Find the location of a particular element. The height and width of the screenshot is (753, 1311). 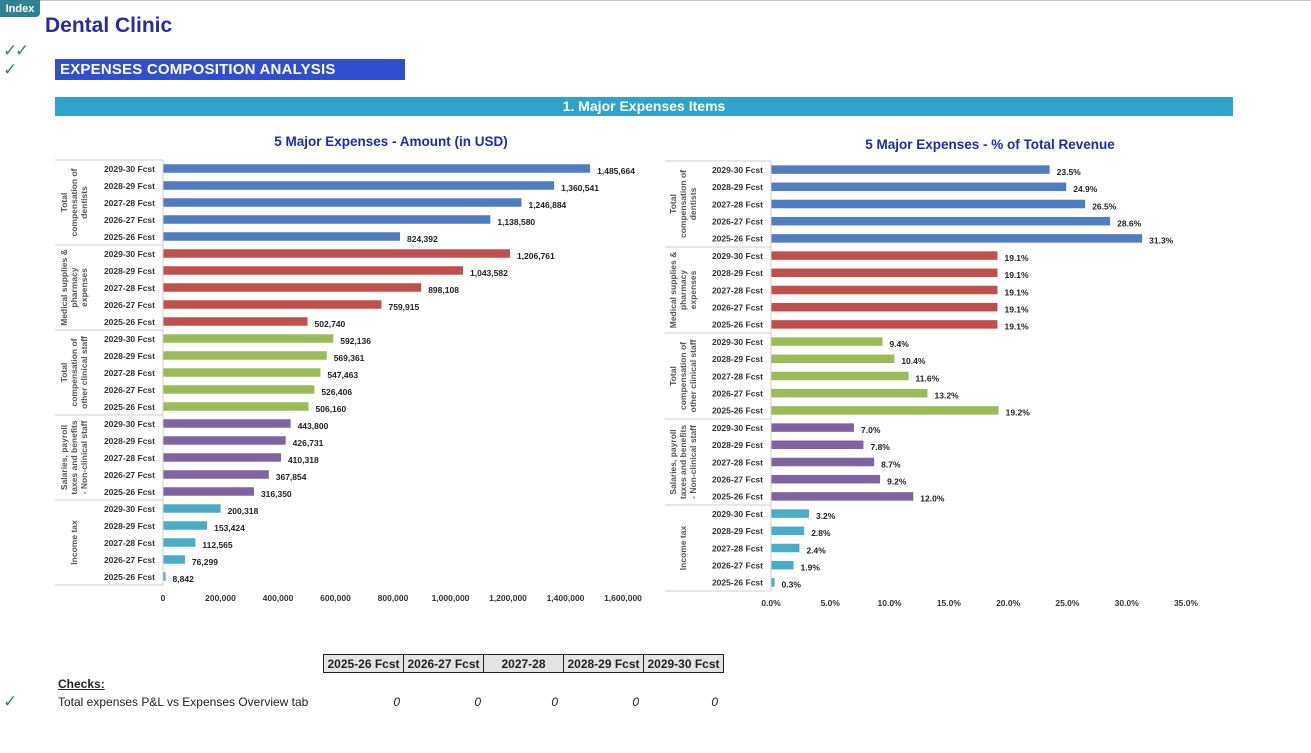

data-label: 3.2% is located at coordinates (826, 516).